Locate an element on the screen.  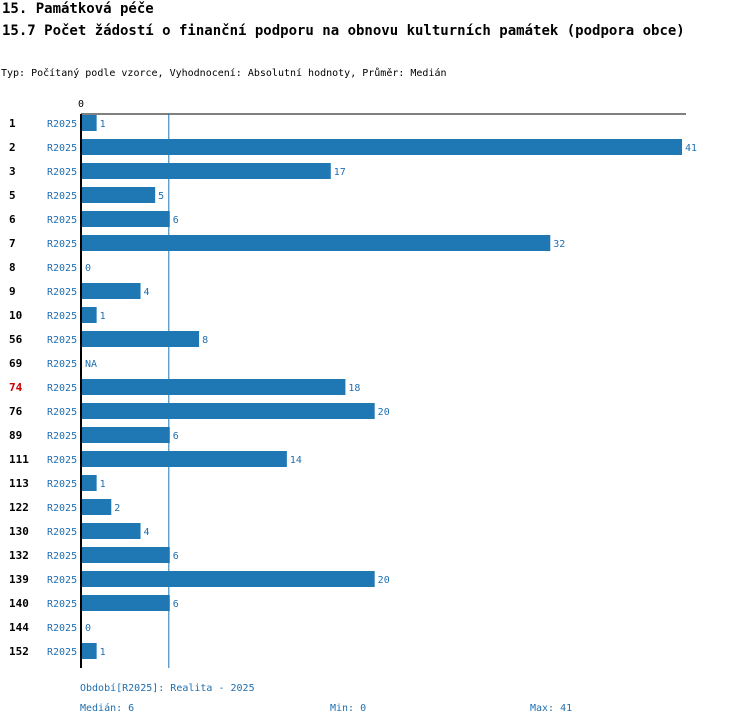
axis-zero-label: 0 is located at coordinates (81, 104).